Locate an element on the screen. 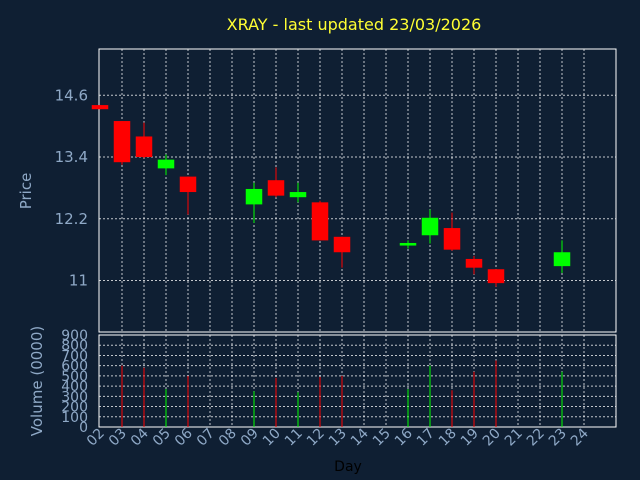 This screenshot has width=640, height=480. volume-tick-label: 600 is located at coordinates (74, 367).